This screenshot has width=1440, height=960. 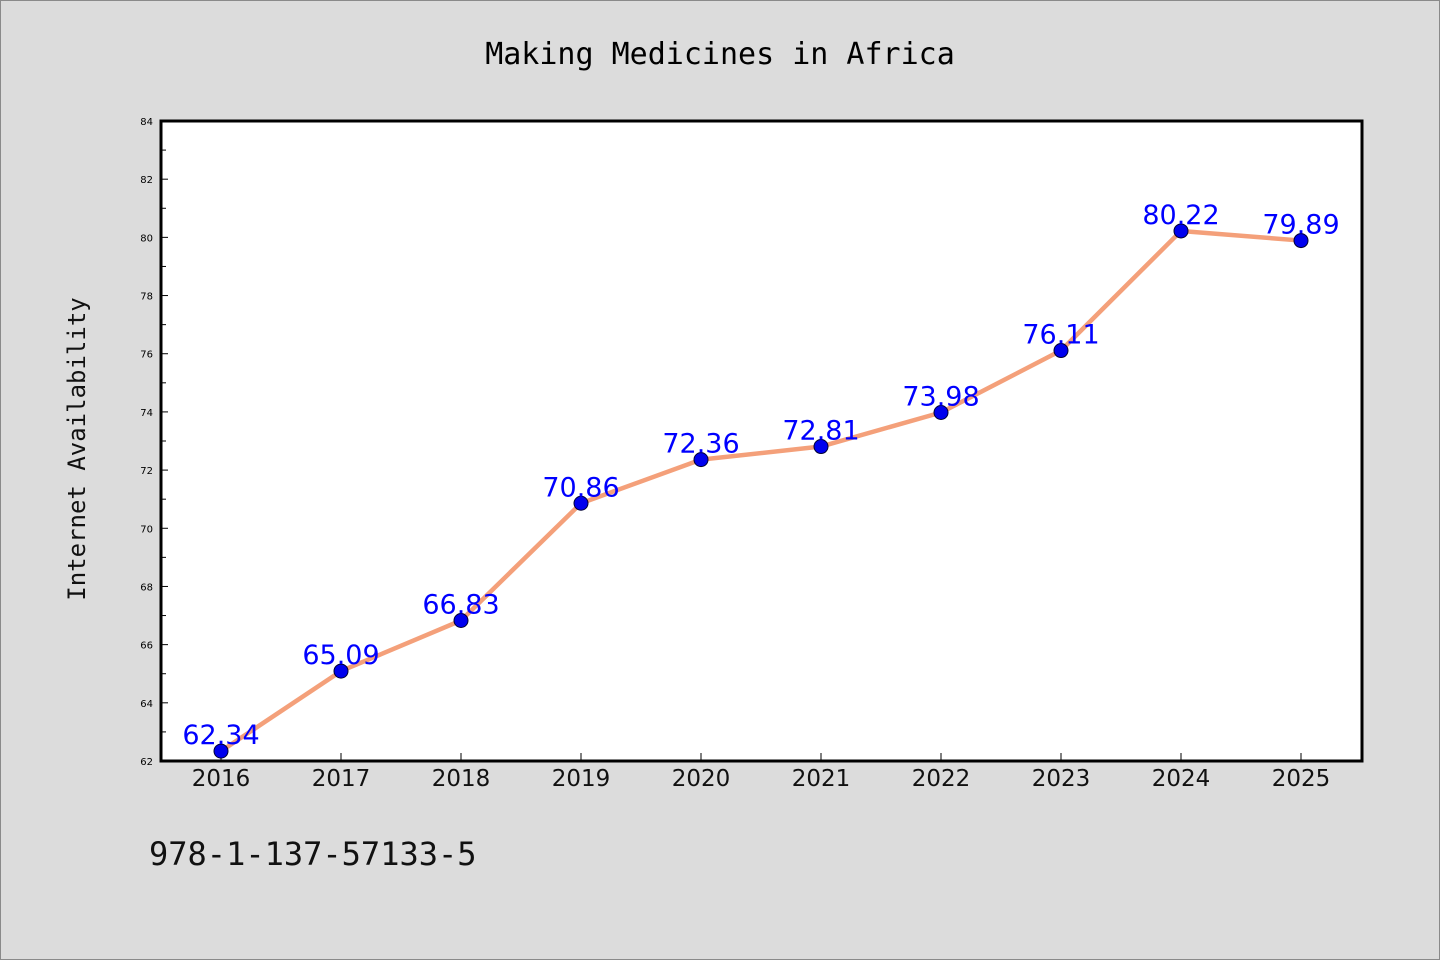 What do you see at coordinates (146, 704) in the screenshot?
I see `y-tick-label: 64` at bounding box center [146, 704].